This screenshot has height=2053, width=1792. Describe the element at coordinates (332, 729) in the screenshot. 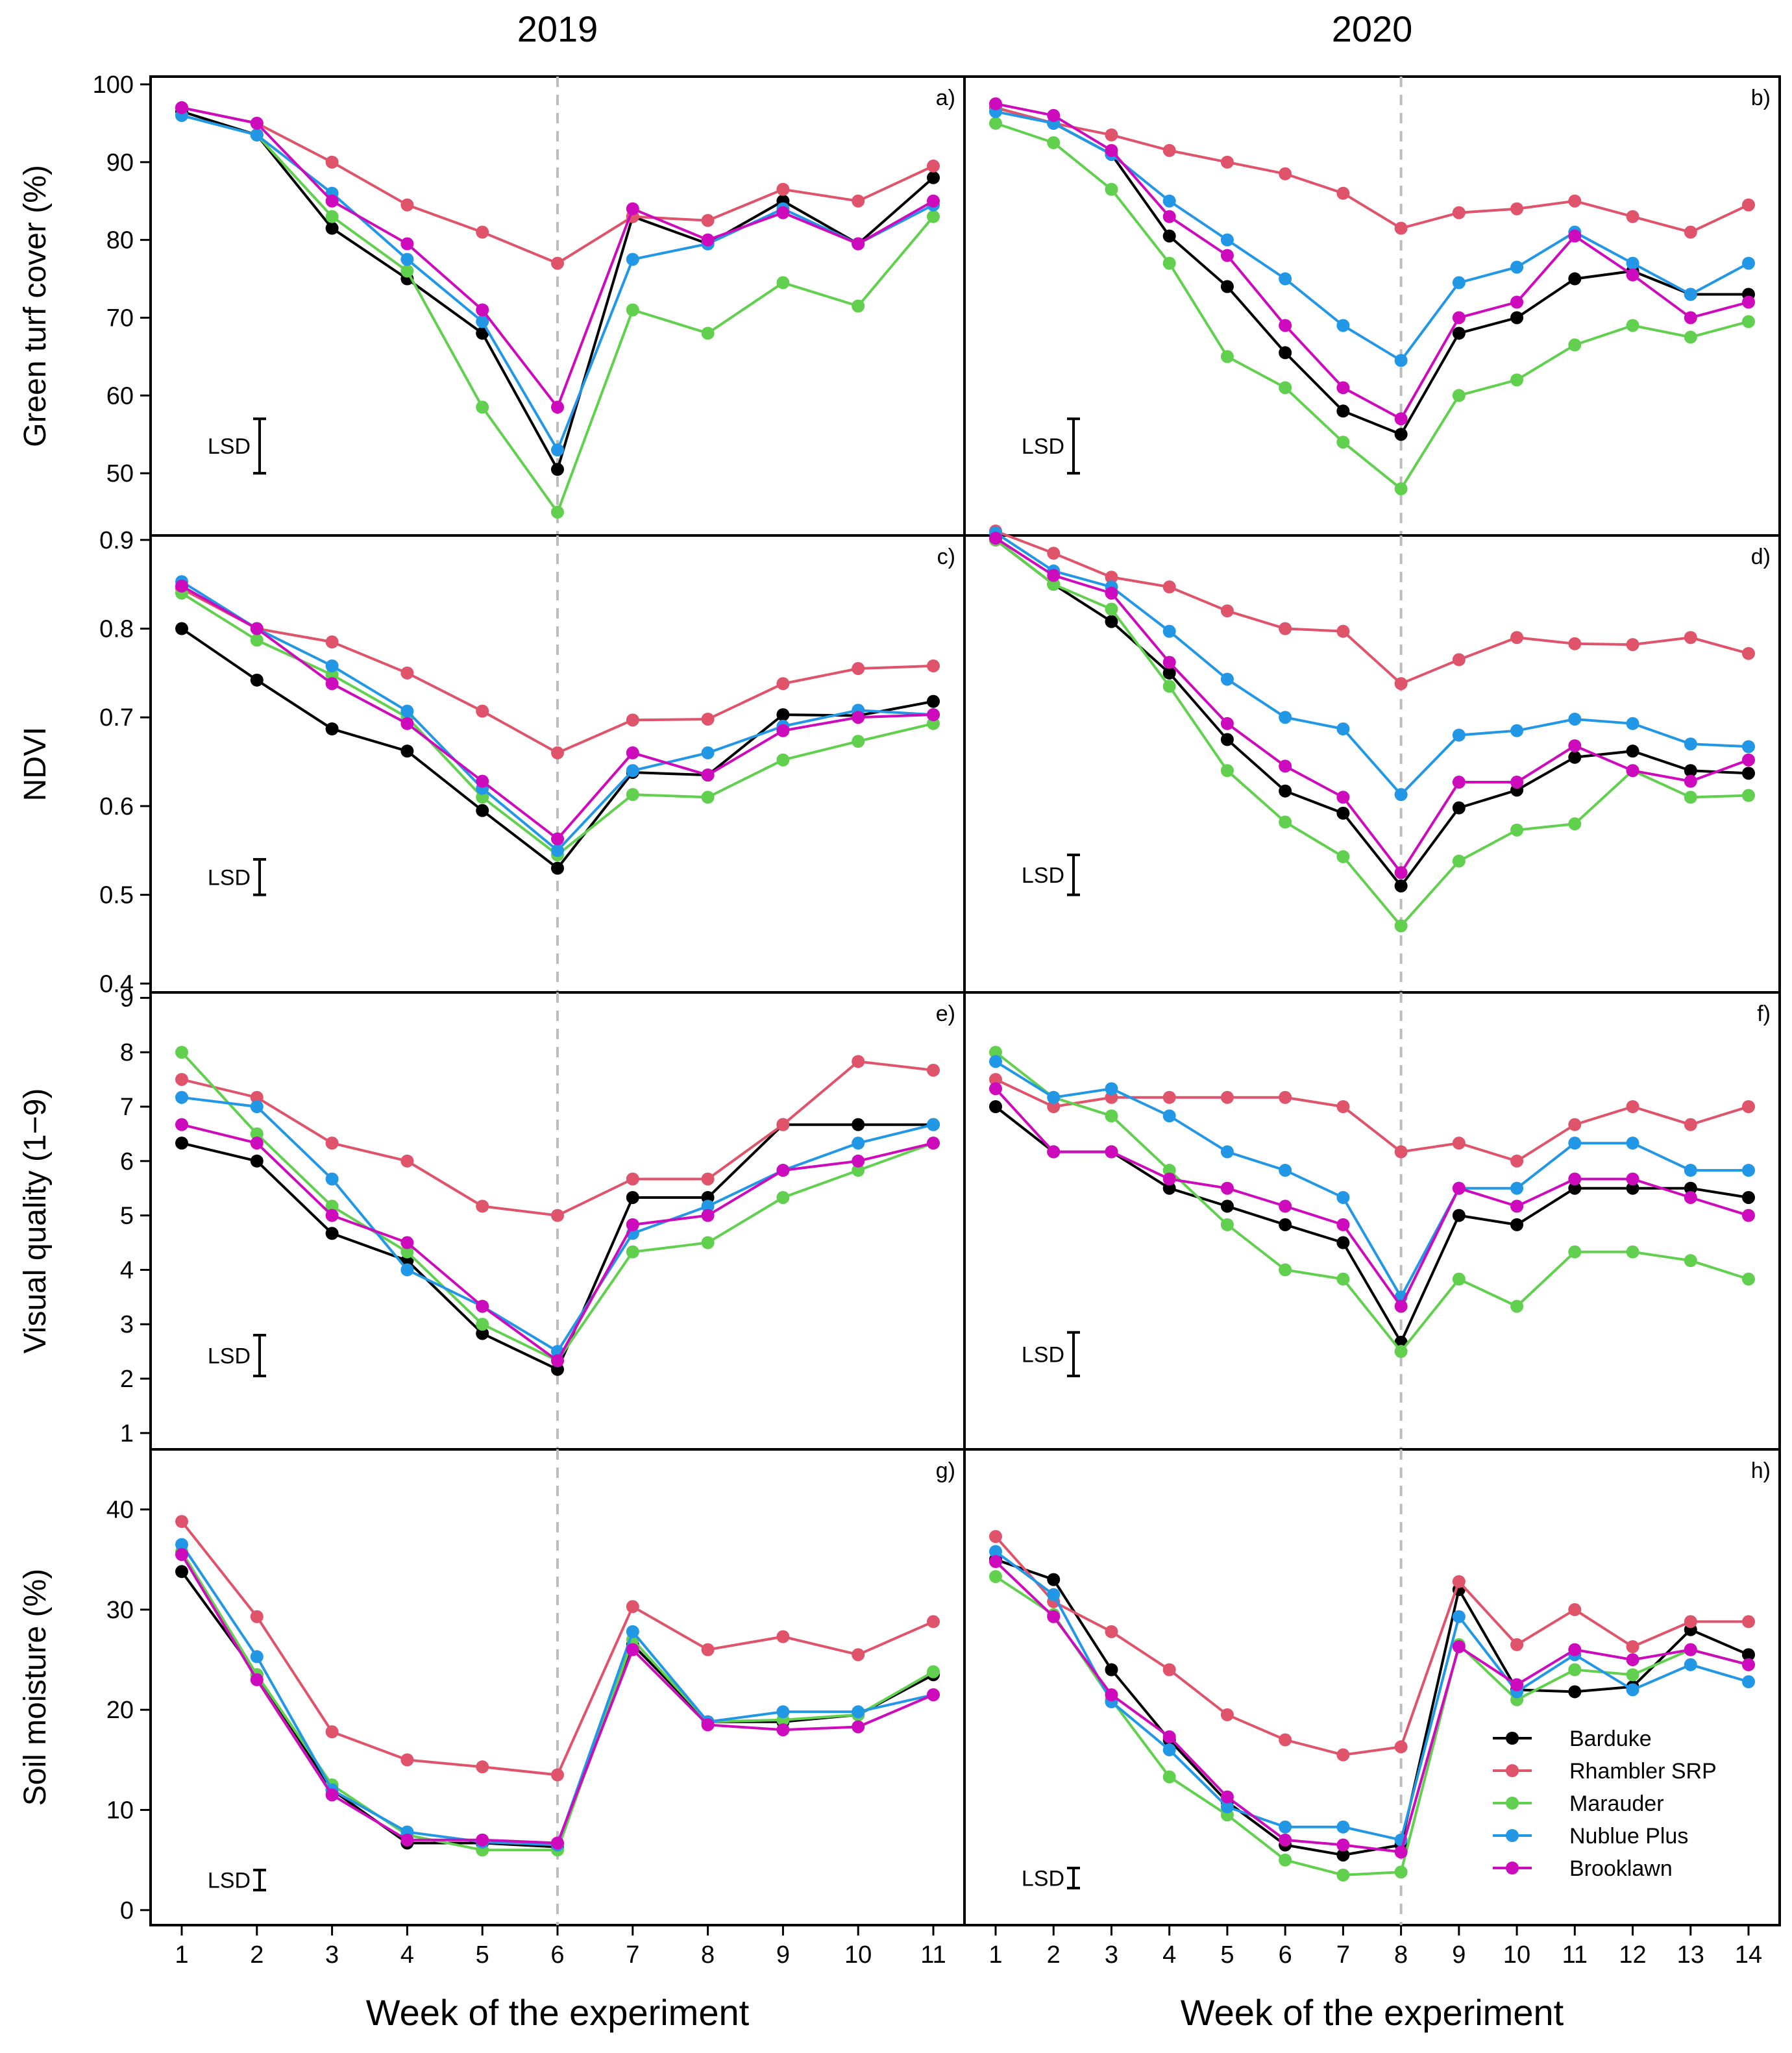

I see `panel-3-point-barduke` at that location.